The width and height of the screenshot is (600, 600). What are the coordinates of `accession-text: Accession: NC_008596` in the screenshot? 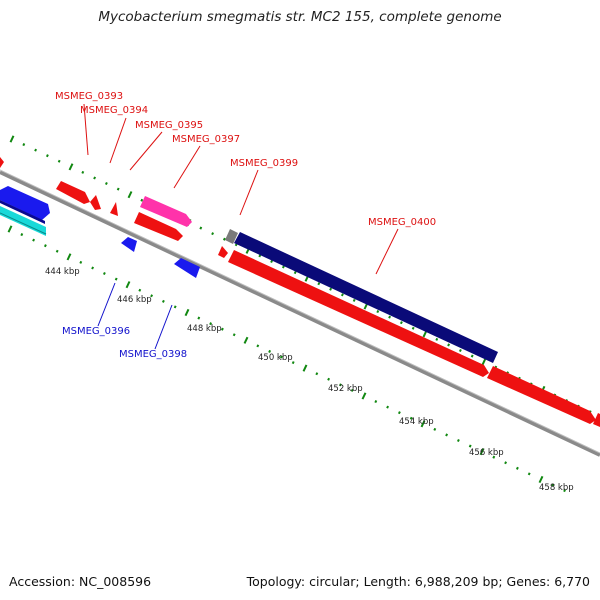 It's located at (80, 581).